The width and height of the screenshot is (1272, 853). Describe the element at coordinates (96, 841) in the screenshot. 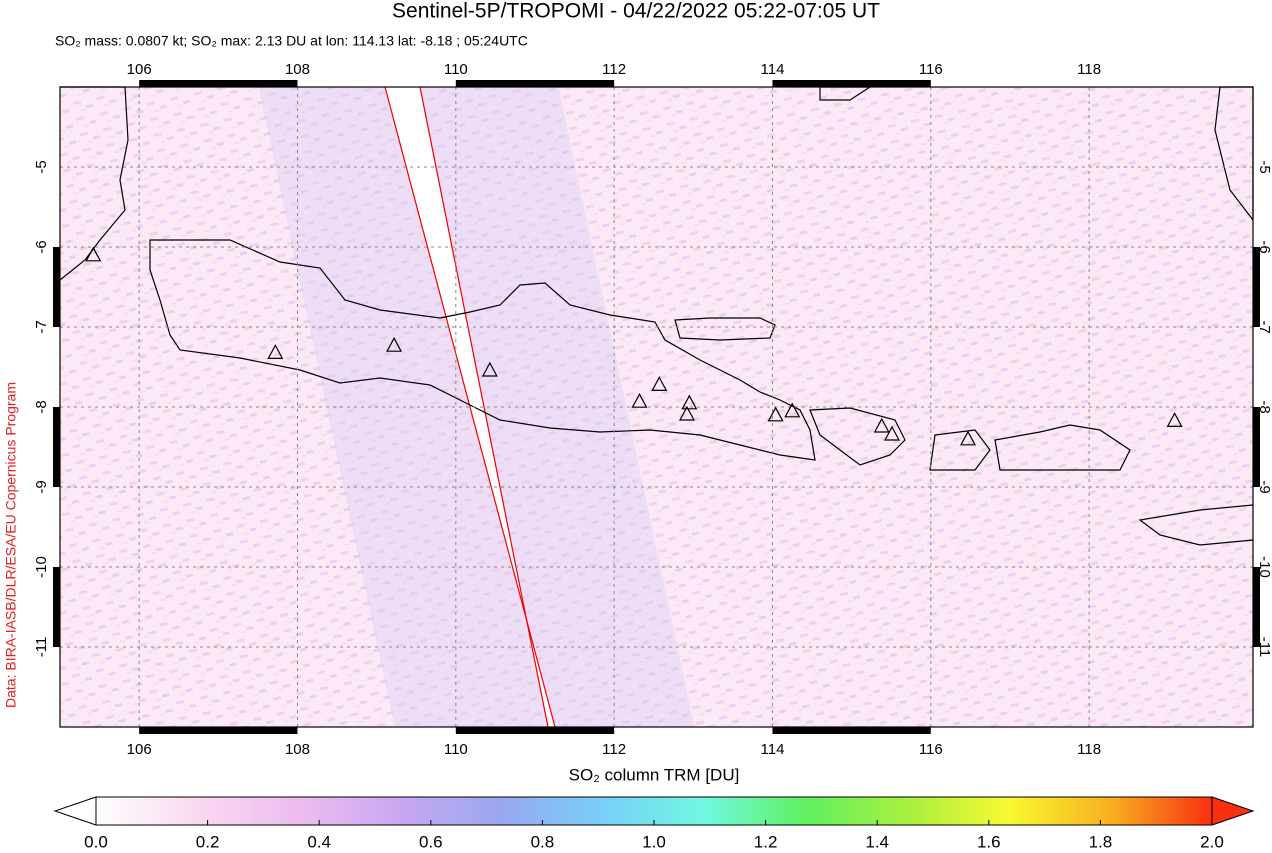

I see `colorbar-tick-label: 0.0` at that location.